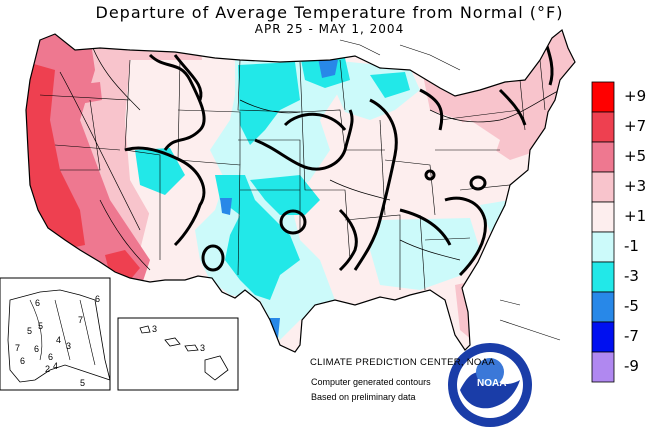  Describe the element at coordinates (88, 93) in the screenshot. I see `region-warm-moderate-idaho` at that location.